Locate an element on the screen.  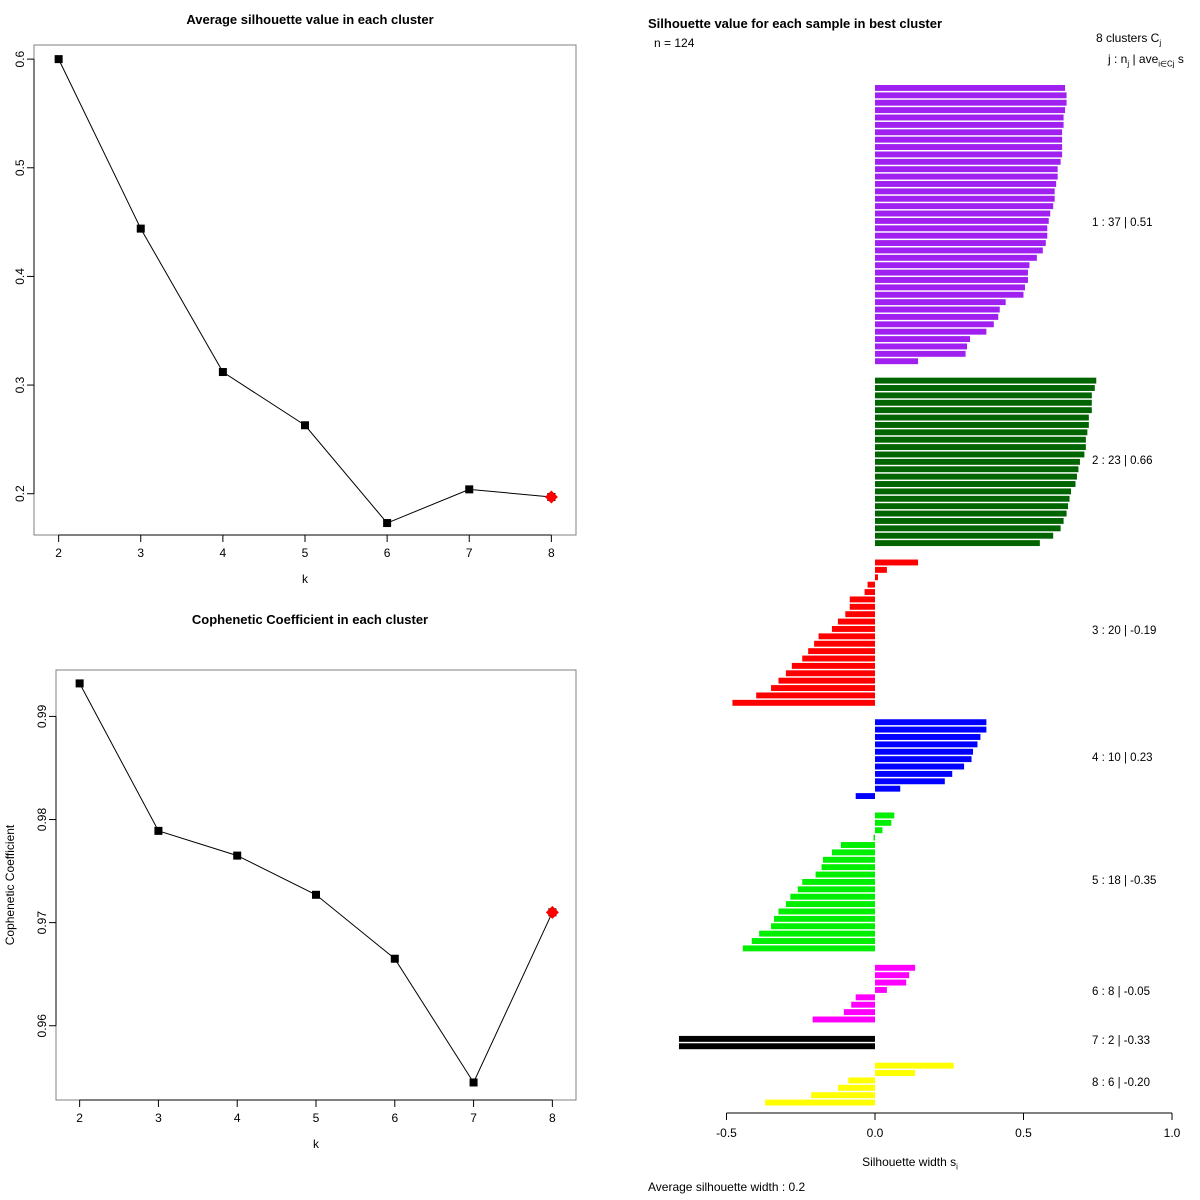
silhouette-x-tick-label: 0.0 is located at coordinates (875, 1133).